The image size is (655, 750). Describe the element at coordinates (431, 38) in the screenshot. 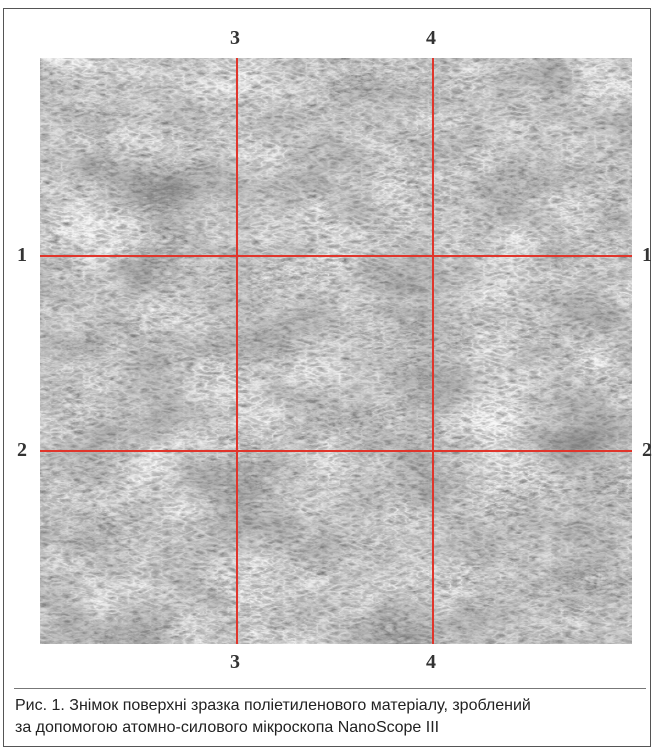

I see `marker-top-4: 4` at that location.